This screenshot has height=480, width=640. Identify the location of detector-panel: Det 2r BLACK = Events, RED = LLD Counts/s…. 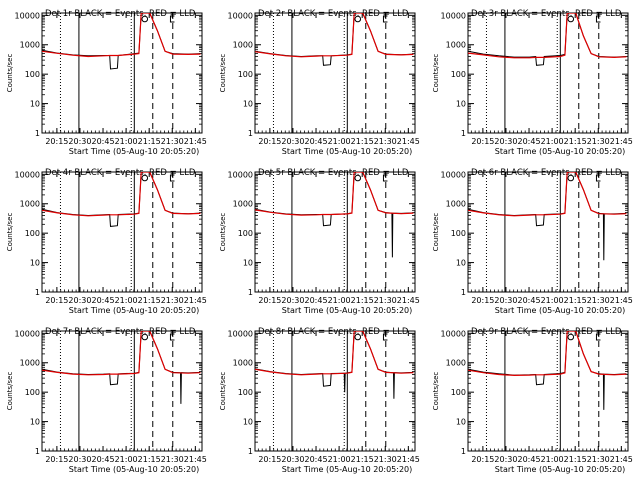
(319, 82).